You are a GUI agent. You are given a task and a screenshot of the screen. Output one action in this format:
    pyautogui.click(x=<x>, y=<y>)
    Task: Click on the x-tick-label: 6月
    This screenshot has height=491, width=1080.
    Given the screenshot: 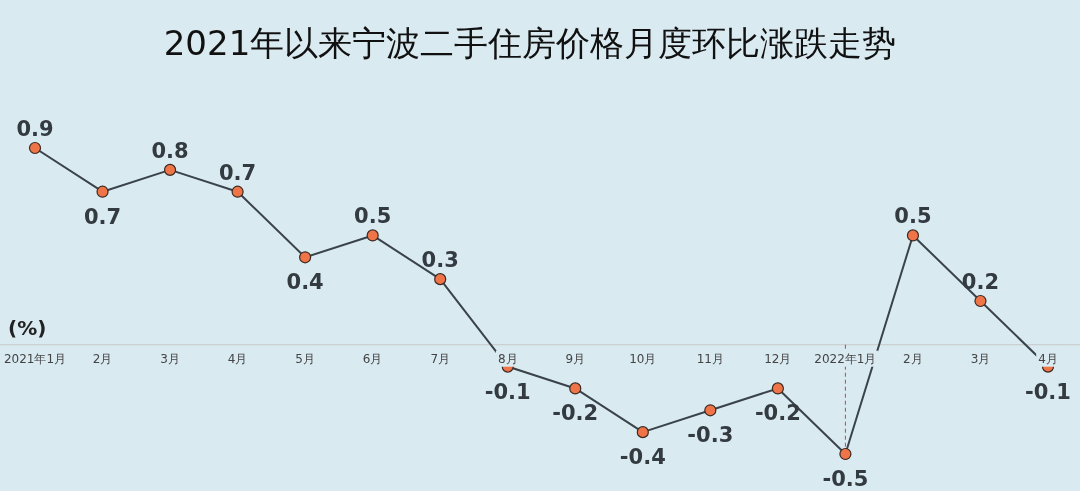 What is the action you would take?
    pyautogui.click(x=372, y=358)
    